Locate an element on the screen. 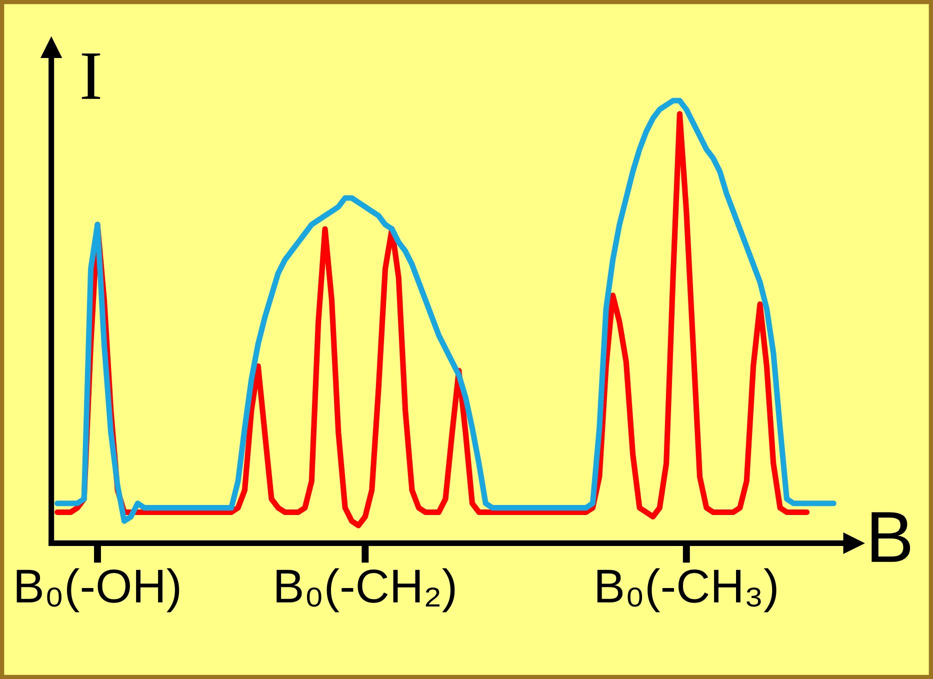  x-tick-label: B₀(-CH₃) is located at coordinates (686, 590).